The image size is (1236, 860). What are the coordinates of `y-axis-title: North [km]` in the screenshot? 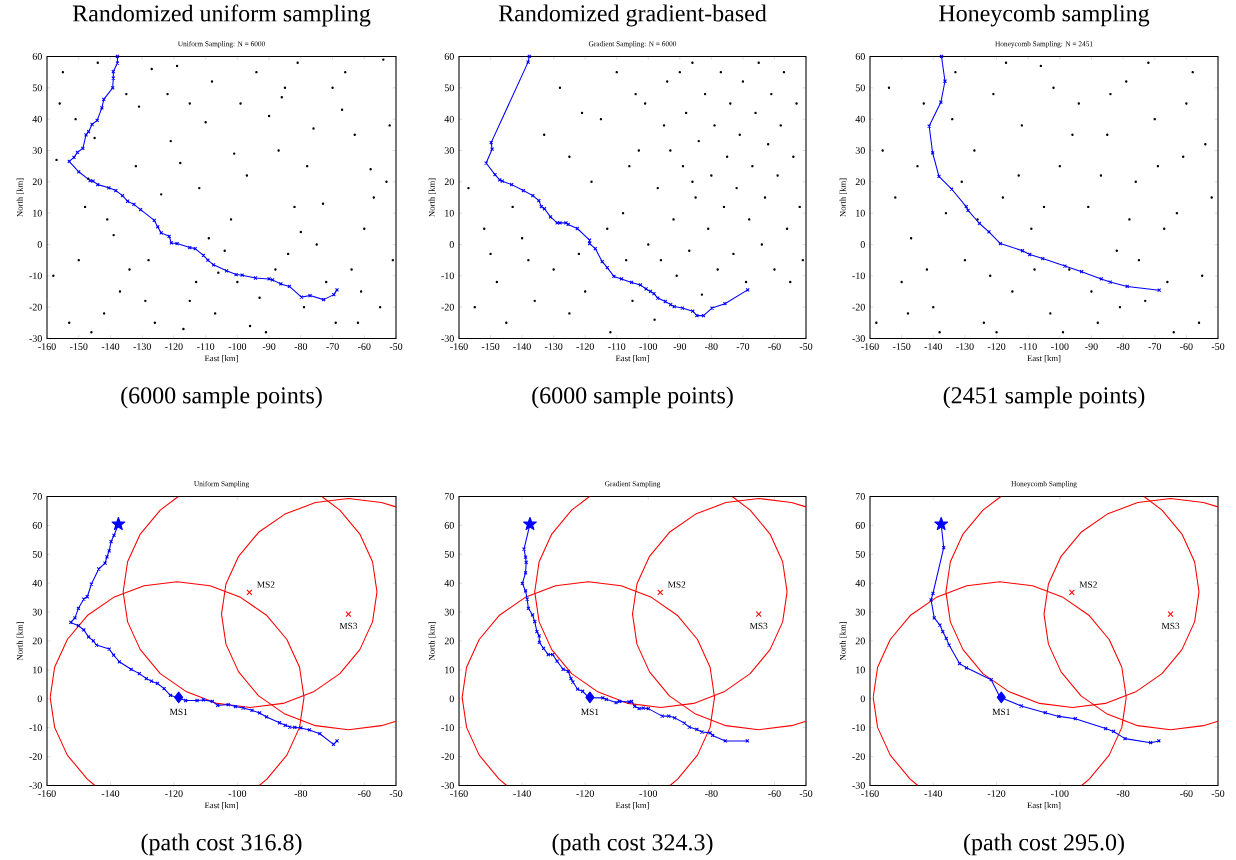 It's located at (843, 197).